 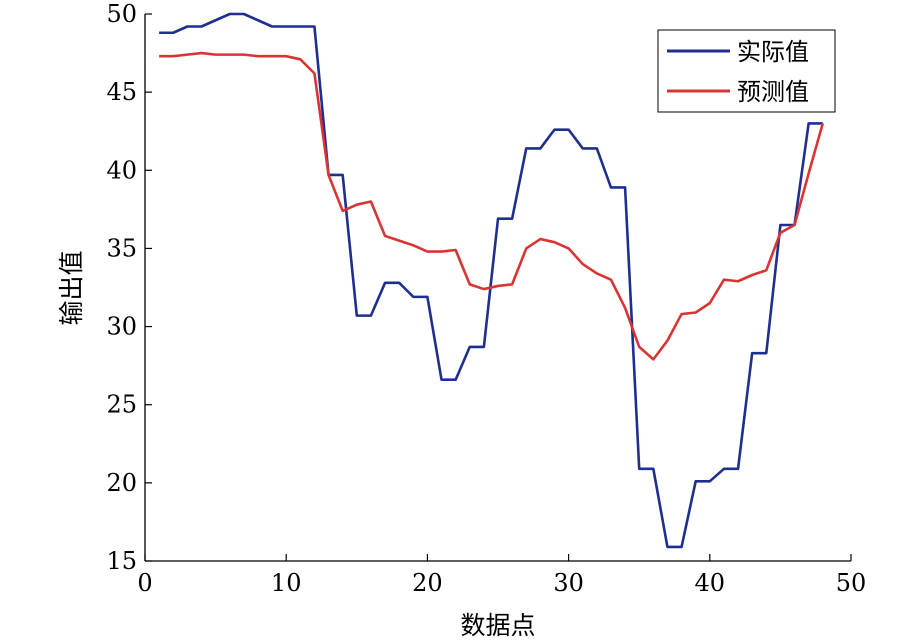 What do you see at coordinates (501, 575) in the screenshot?
I see `x-axis-ticks: 0 10 20 30 40 50` at bounding box center [501, 575].